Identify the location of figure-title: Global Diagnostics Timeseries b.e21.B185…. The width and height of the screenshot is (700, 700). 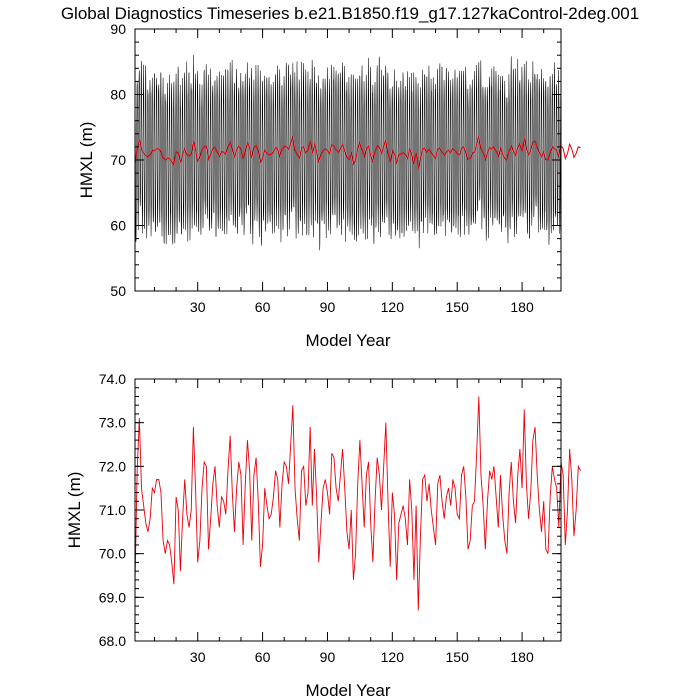
(350, 13).